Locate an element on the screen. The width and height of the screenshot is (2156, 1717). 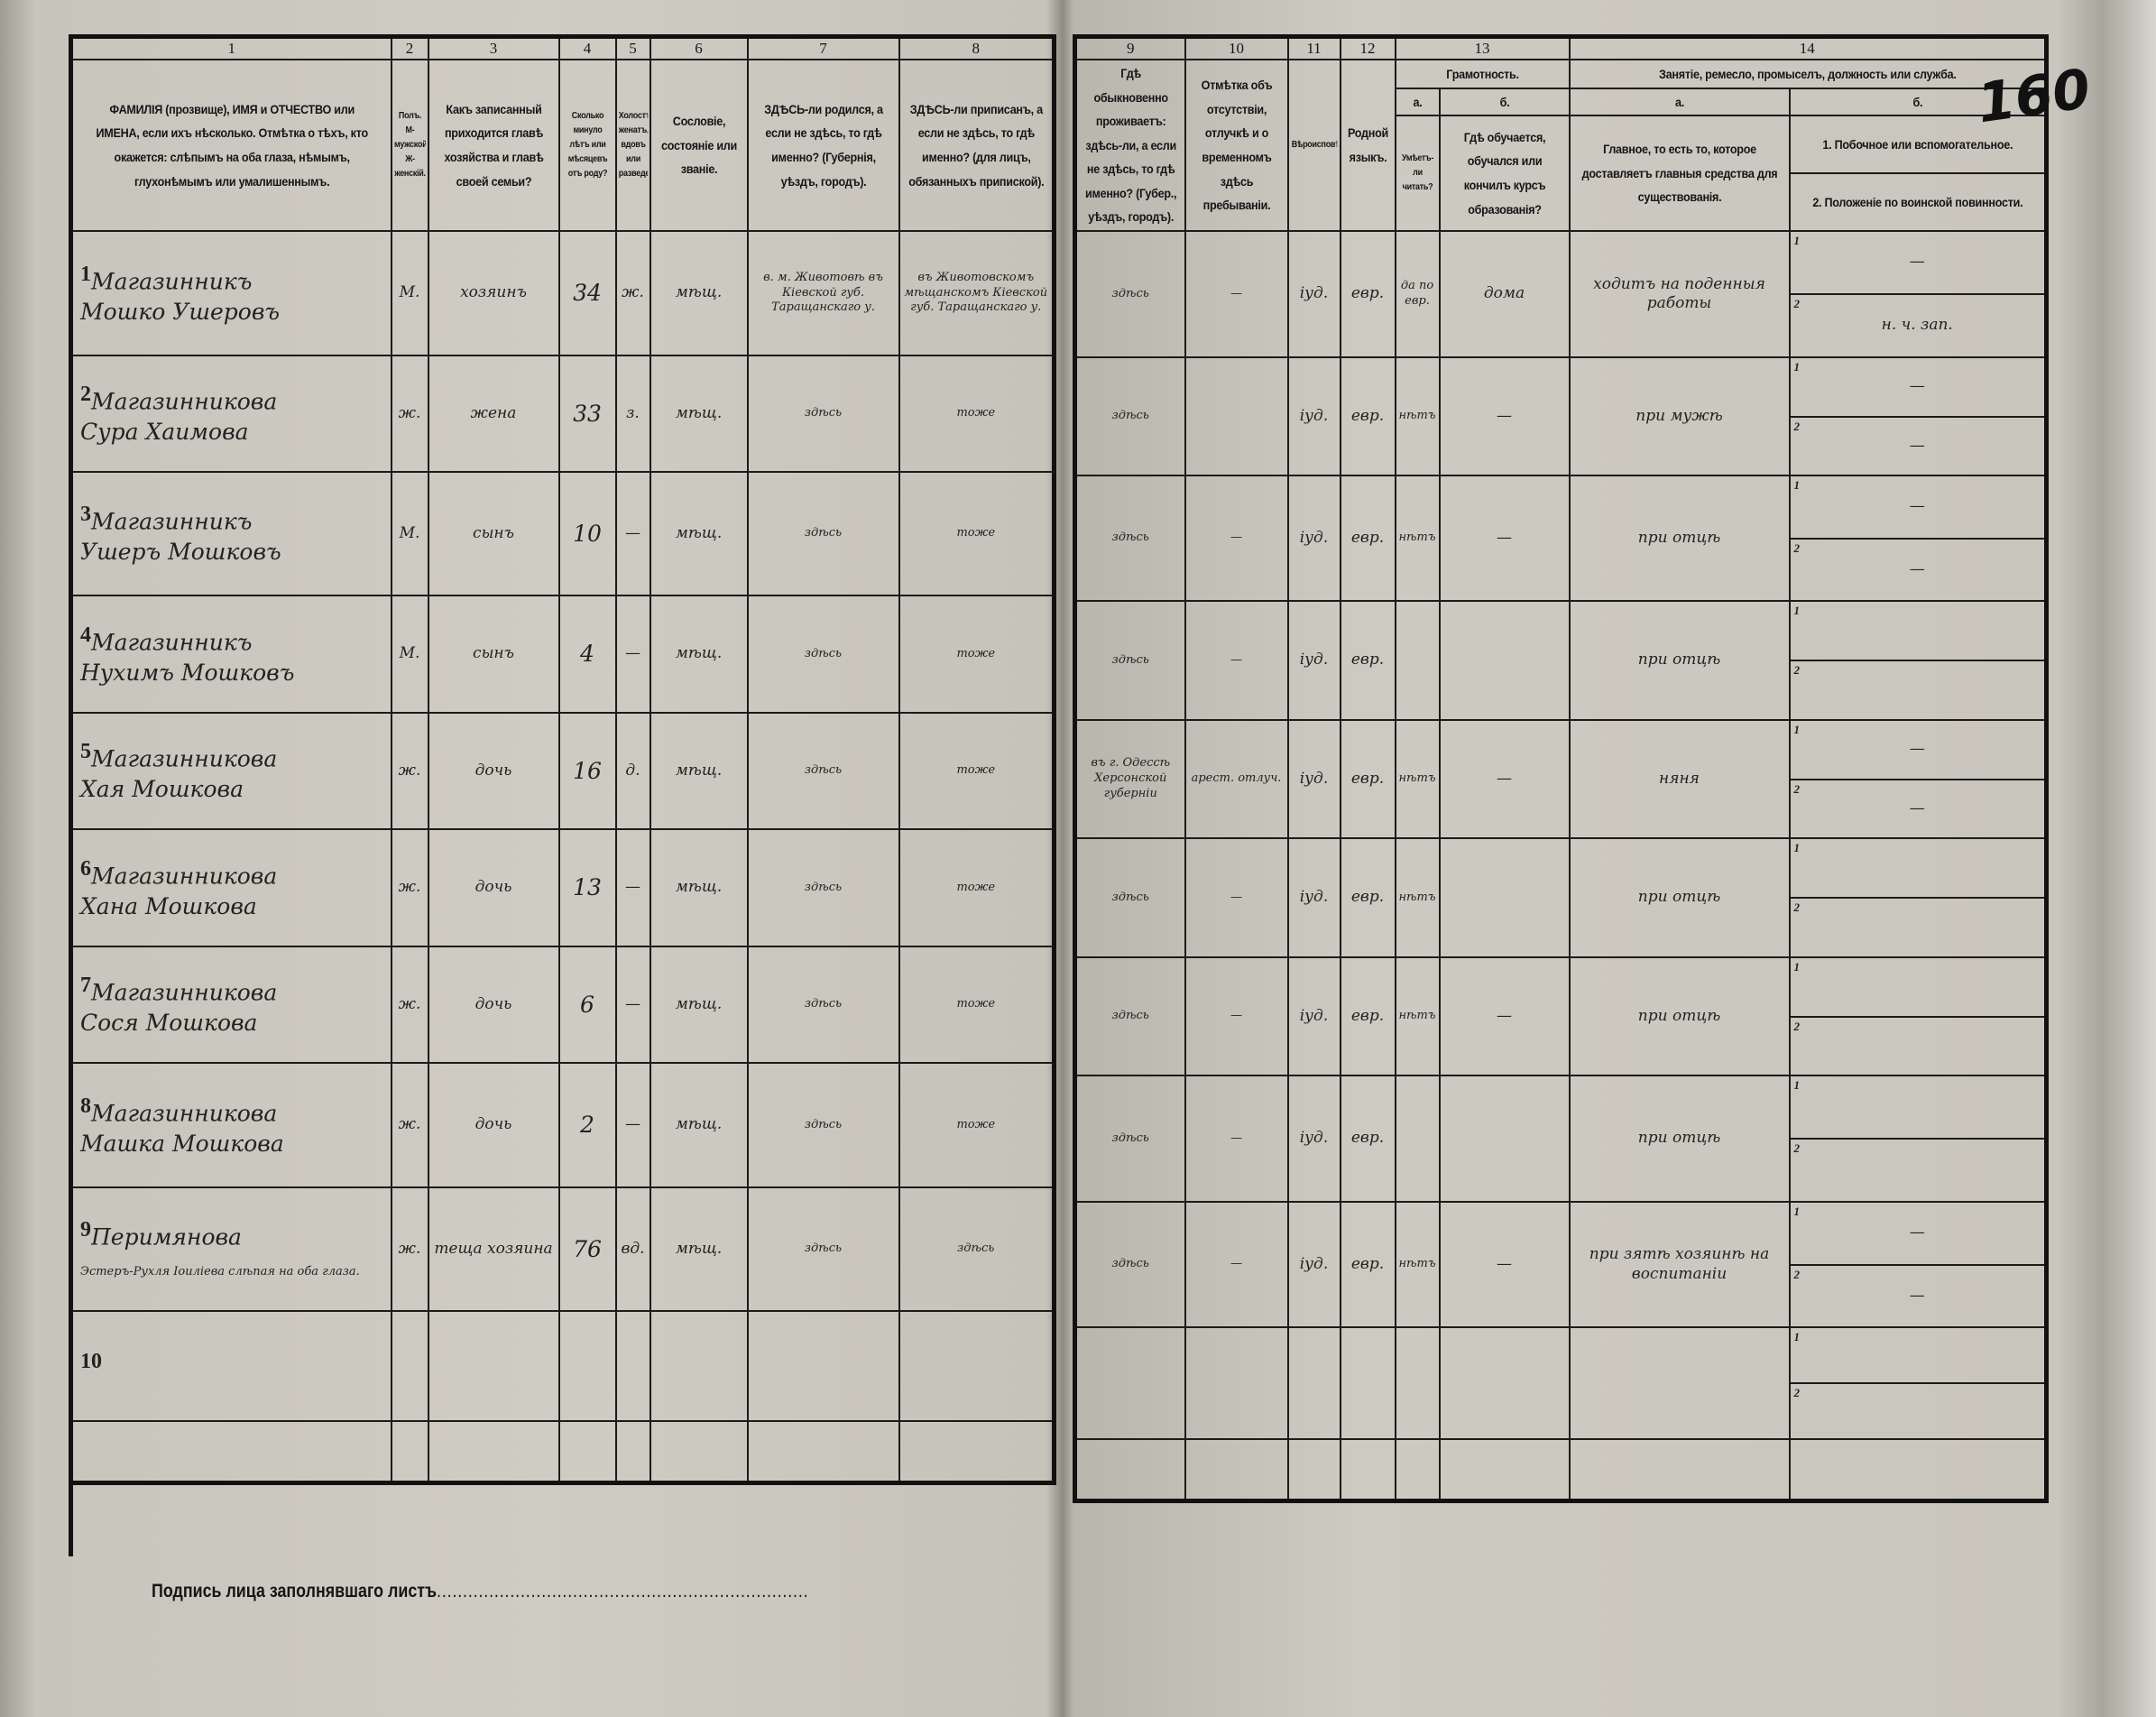
secondary-value: — is located at coordinates (1917, 506).